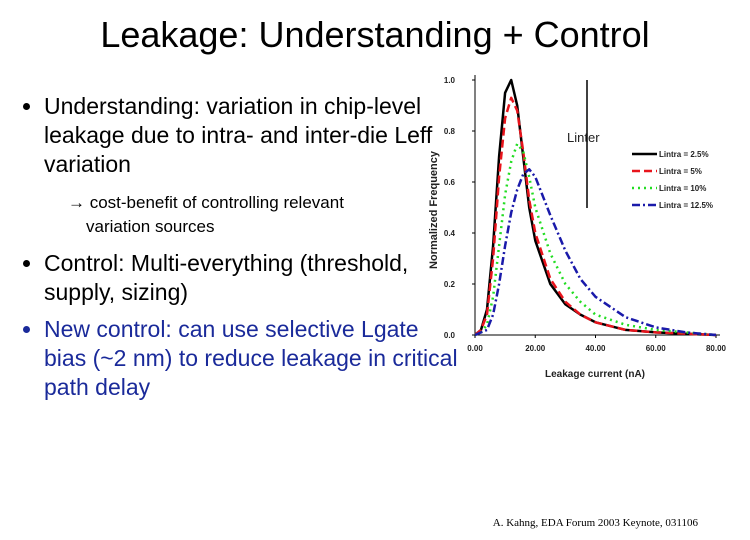 This screenshot has height=540, width=750. What do you see at coordinates (535, 348) in the screenshot?
I see `x-tick-label: 20.00` at bounding box center [535, 348].